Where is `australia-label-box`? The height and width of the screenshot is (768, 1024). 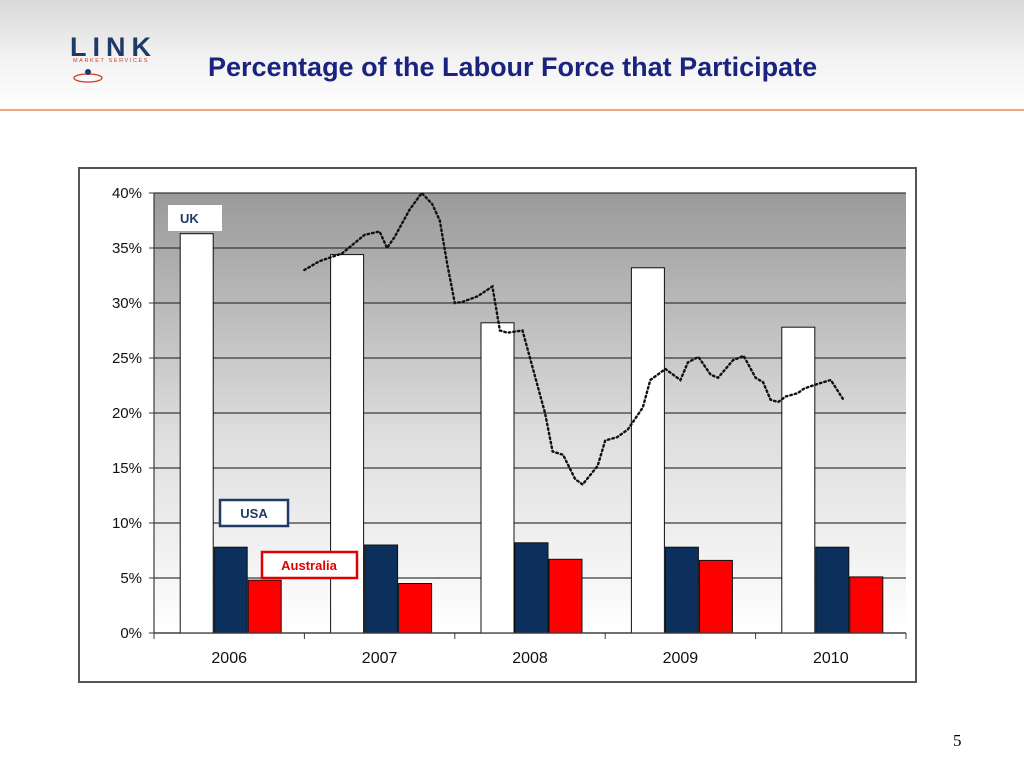 australia-label-box is located at coordinates (309, 565).